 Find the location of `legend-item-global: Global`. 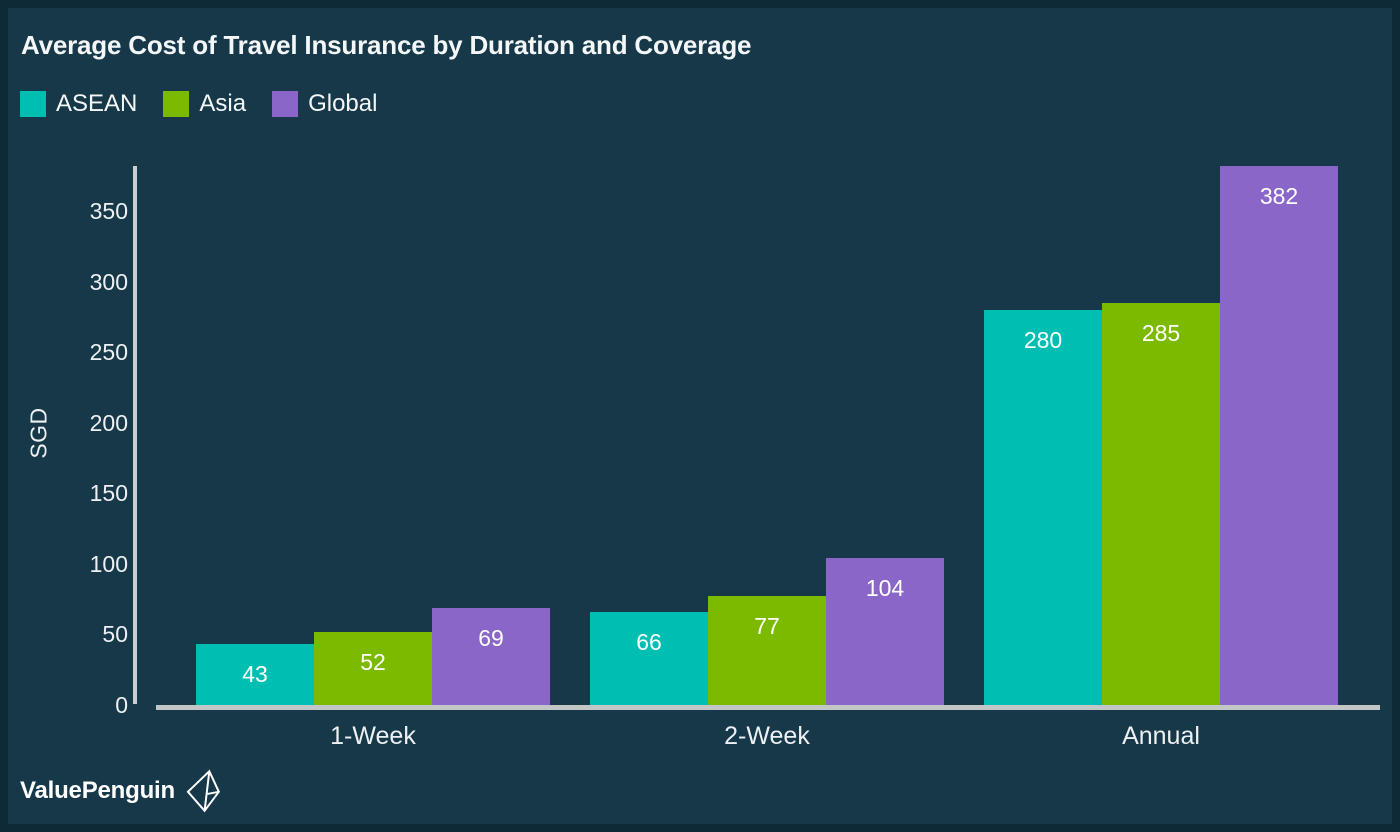

legend-item-global: Global is located at coordinates (324, 104).